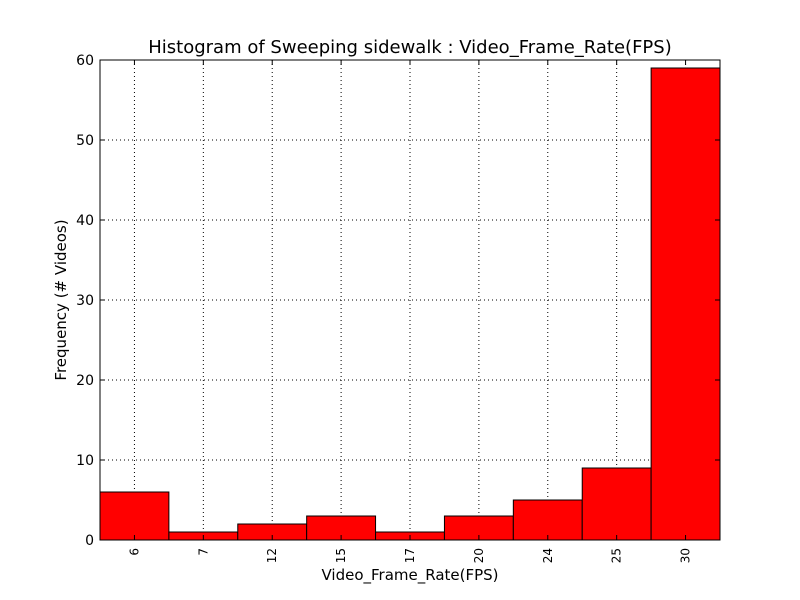 The height and width of the screenshot is (600, 800). What do you see at coordinates (85, 141) in the screenshot?
I see `y-tick-label-50: 50` at bounding box center [85, 141].